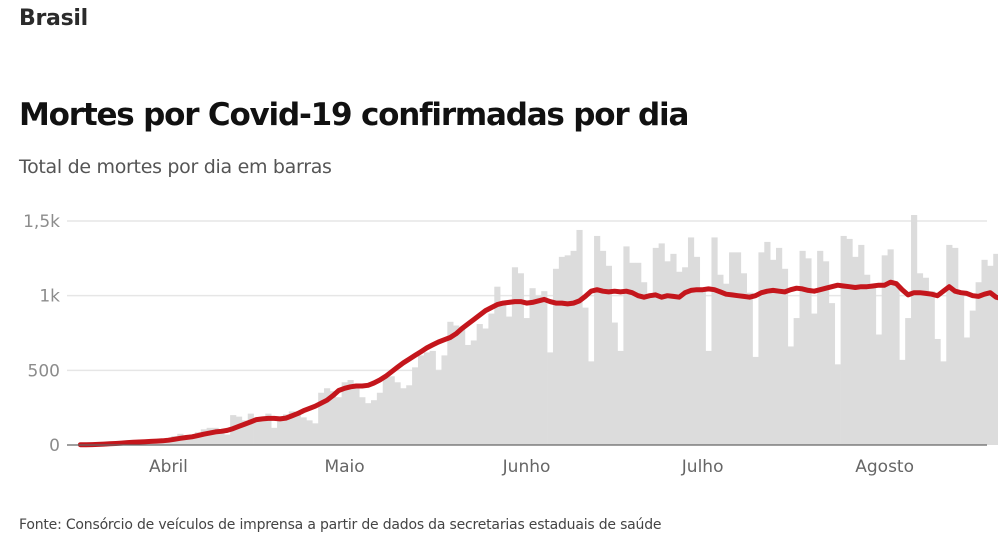 The image size is (998, 556). Describe the element at coordinates (344, 467) in the screenshot. I see `x-tick-label: Maio` at that location.